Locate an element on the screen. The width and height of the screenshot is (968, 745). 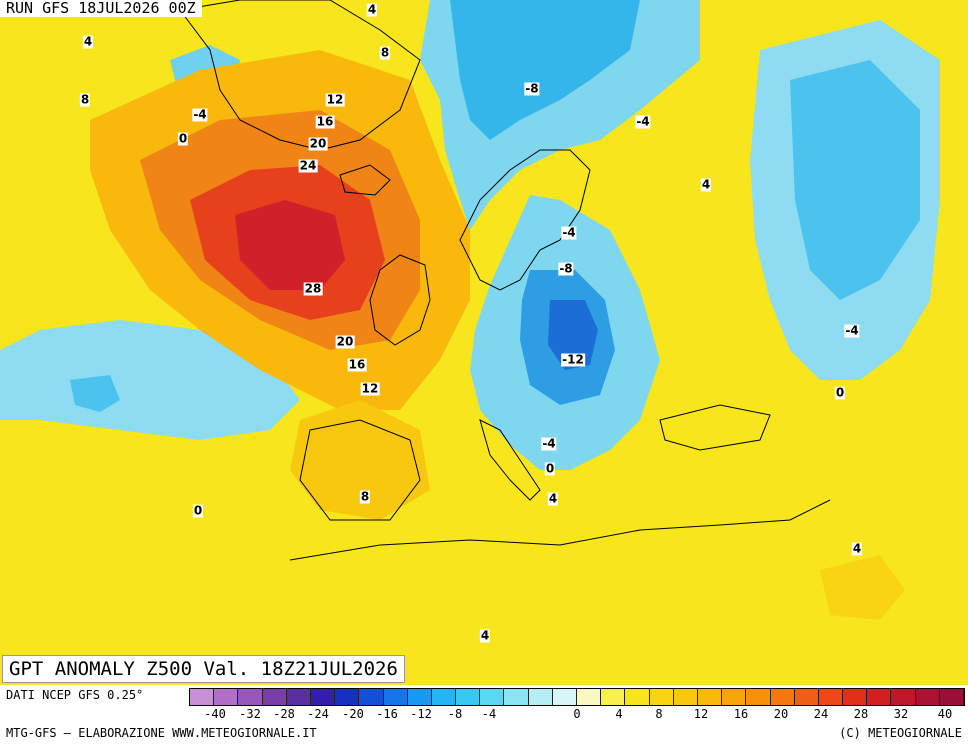
copyright-text: (C) METEOGIORNALE is located at coordinates (900, 733).